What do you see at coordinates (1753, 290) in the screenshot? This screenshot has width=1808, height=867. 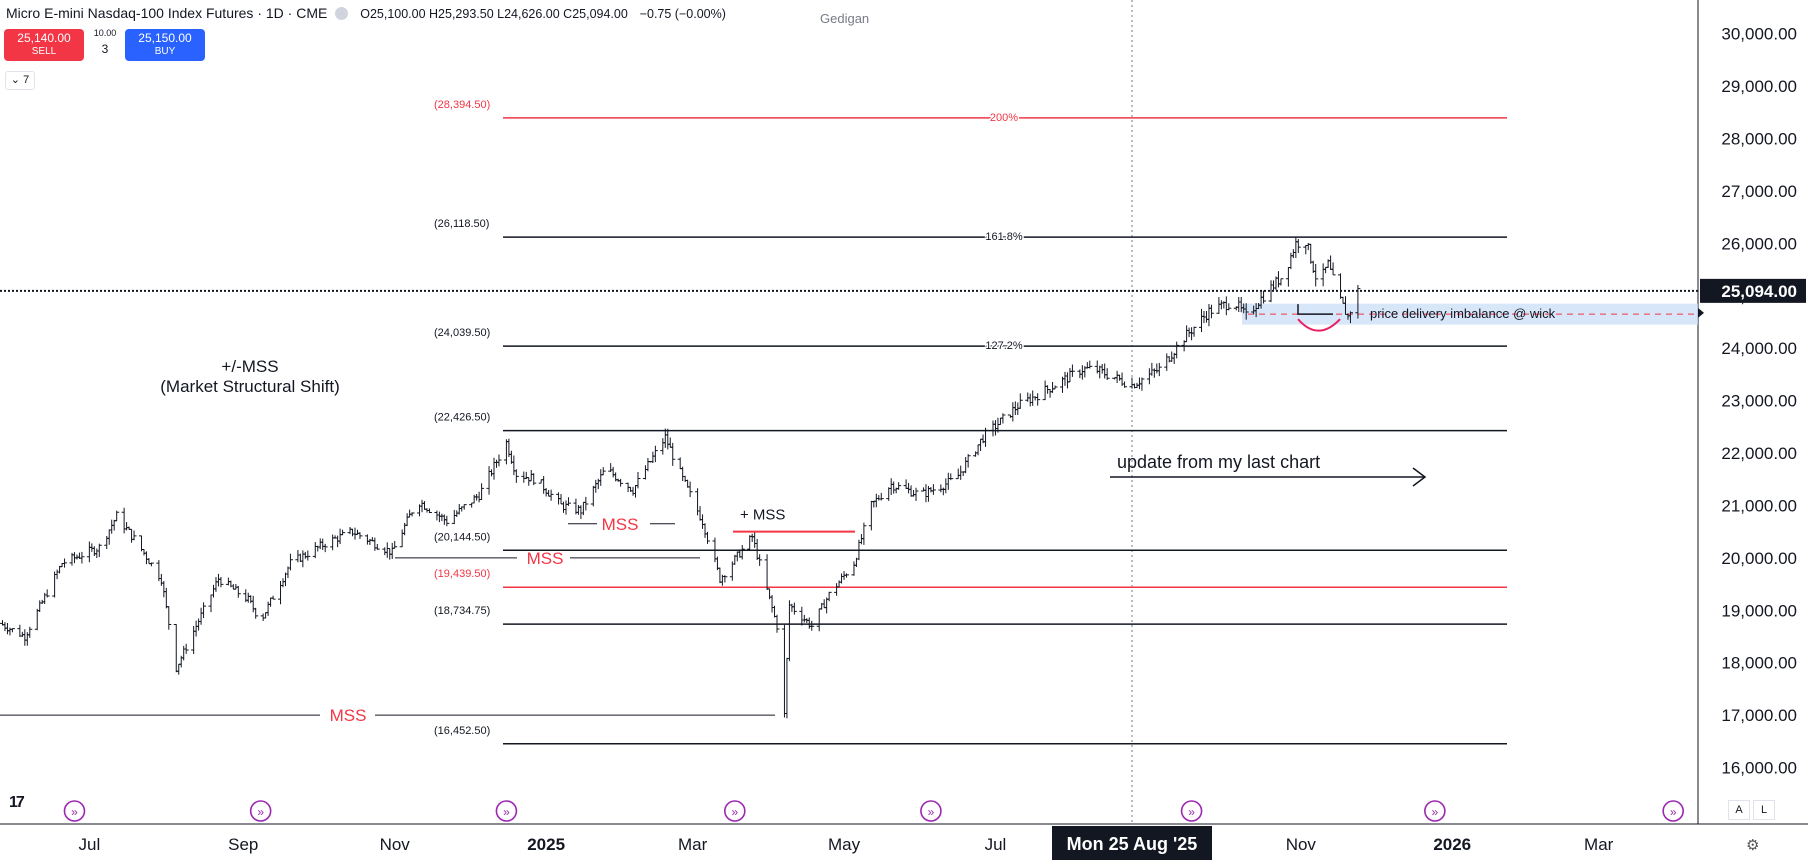 I see `last-price-box` at bounding box center [1753, 290].